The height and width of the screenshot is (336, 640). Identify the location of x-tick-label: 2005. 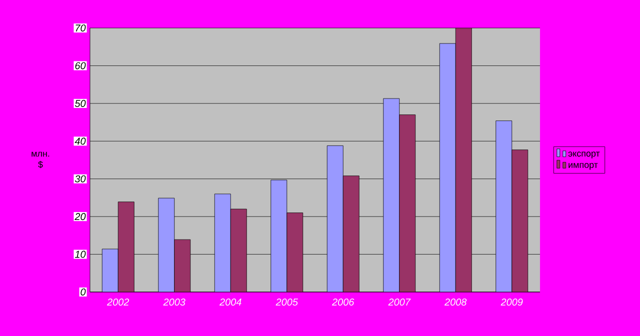
(287, 302).